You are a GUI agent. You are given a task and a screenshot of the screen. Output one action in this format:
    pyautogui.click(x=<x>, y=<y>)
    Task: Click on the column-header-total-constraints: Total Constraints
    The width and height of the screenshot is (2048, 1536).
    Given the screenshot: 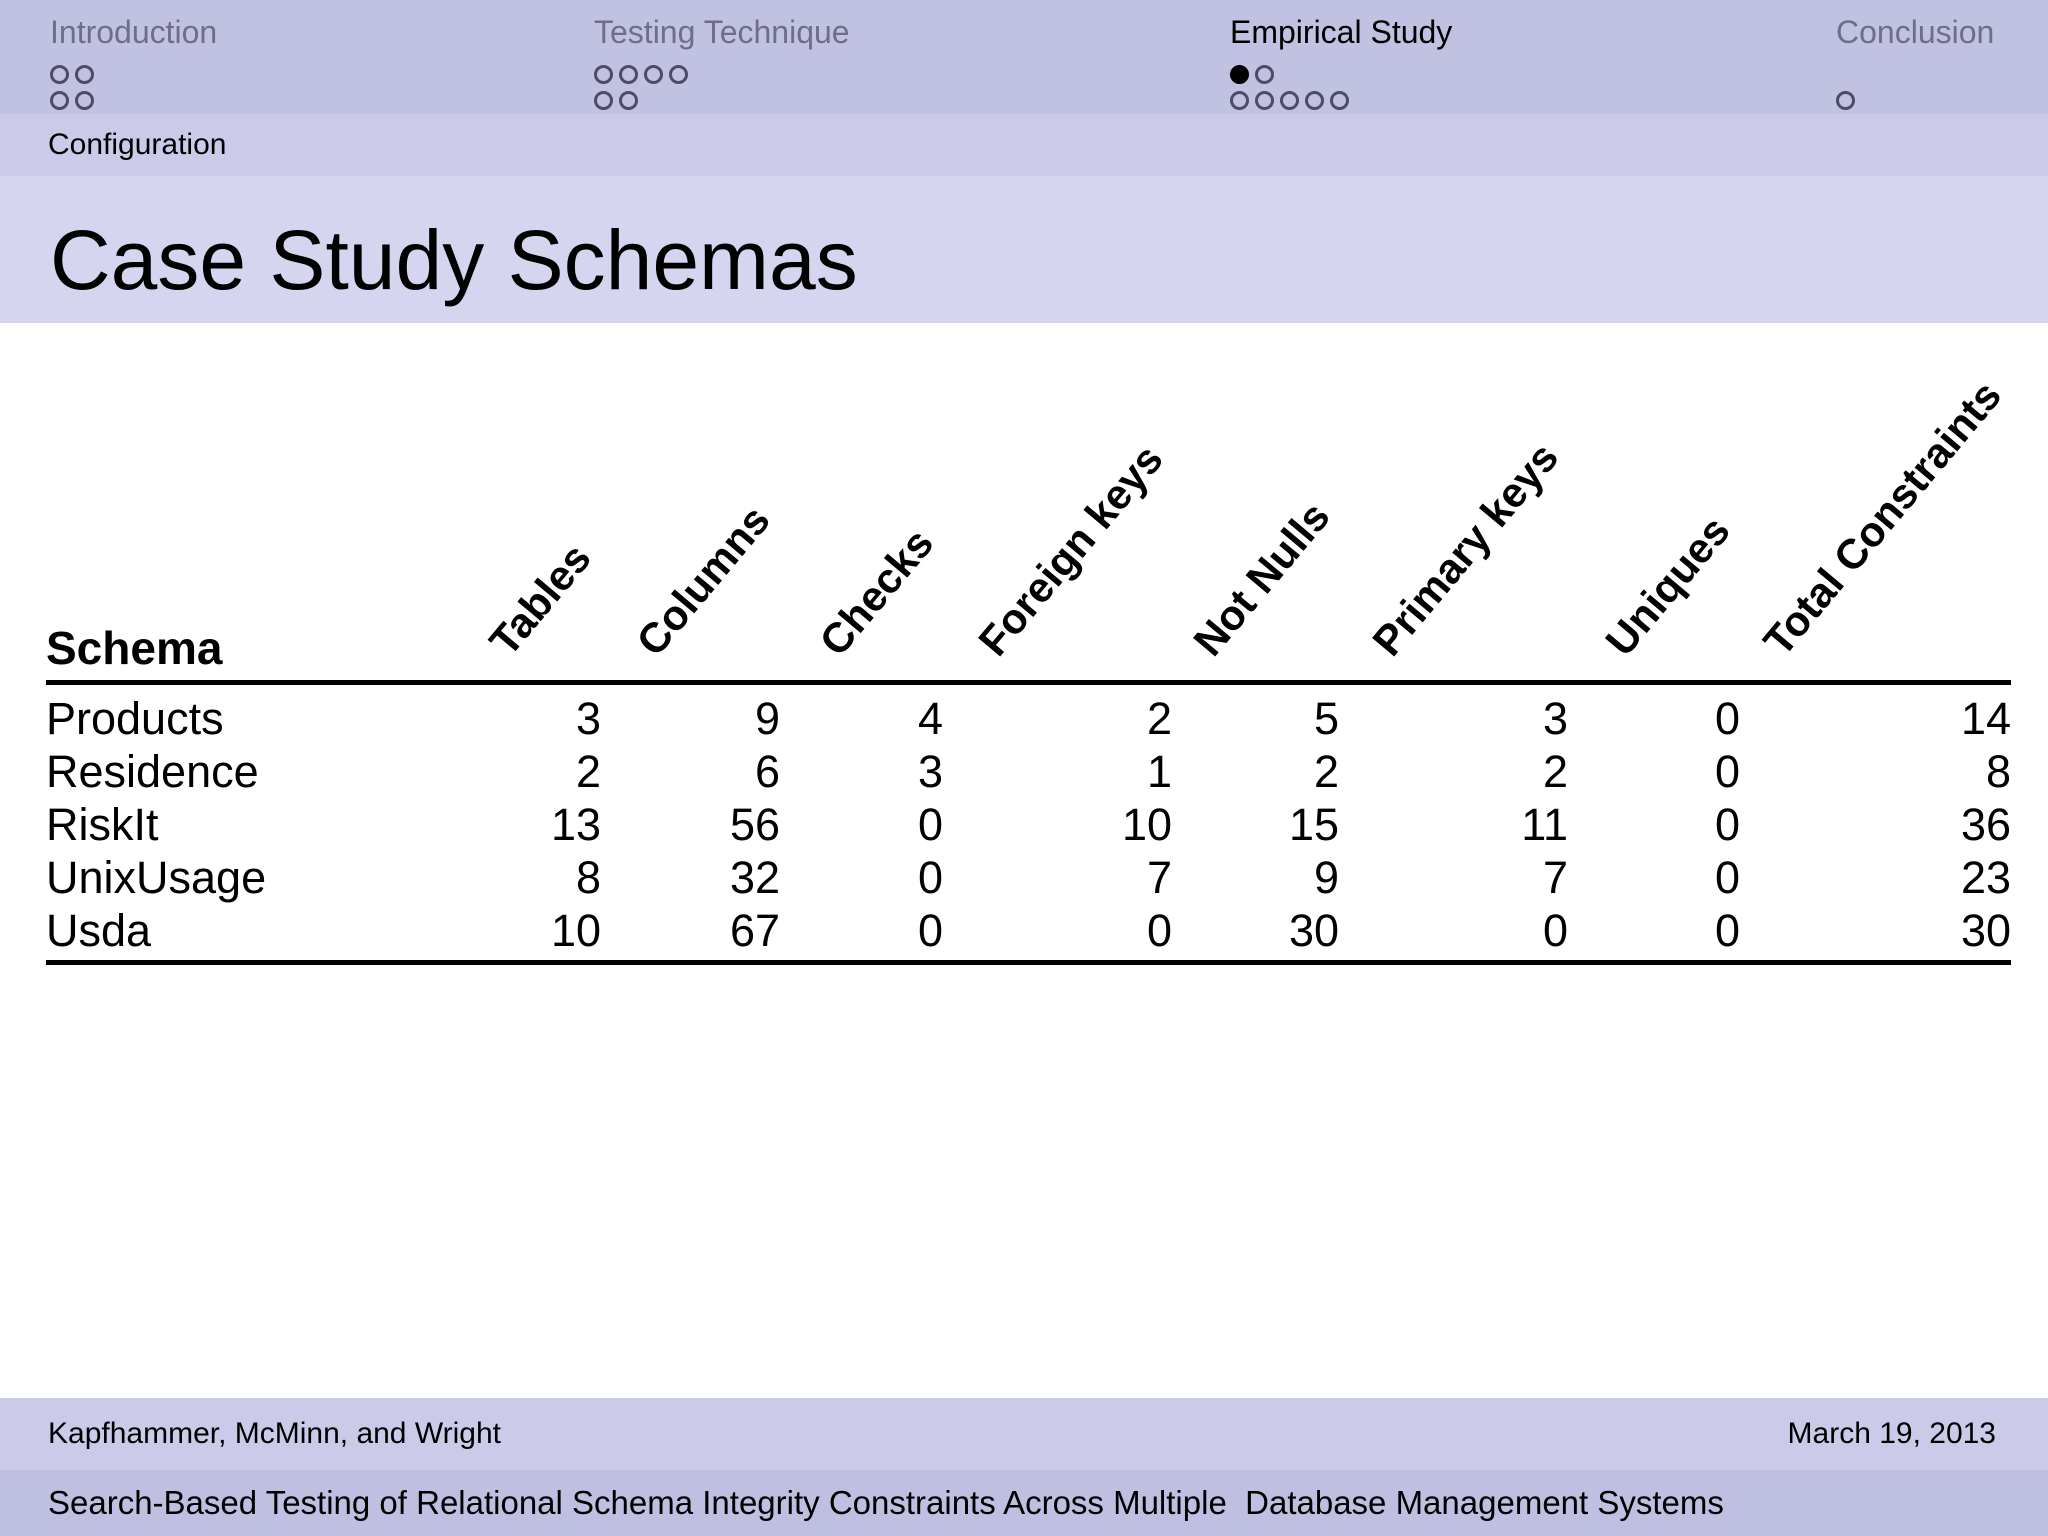 What is the action you would take?
    pyautogui.click(x=1882, y=518)
    